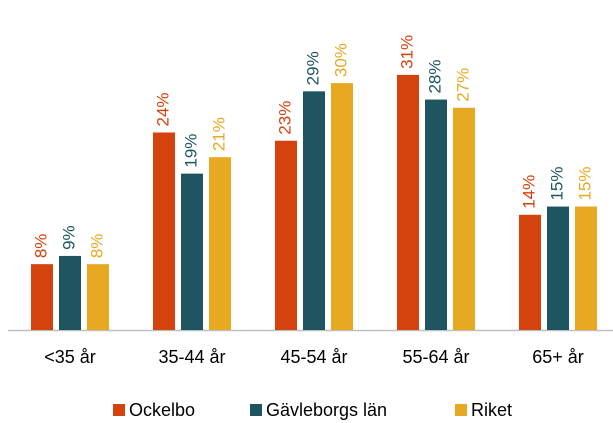 The height and width of the screenshot is (423, 613). I want to click on data-label: 29%, so click(312, 68).